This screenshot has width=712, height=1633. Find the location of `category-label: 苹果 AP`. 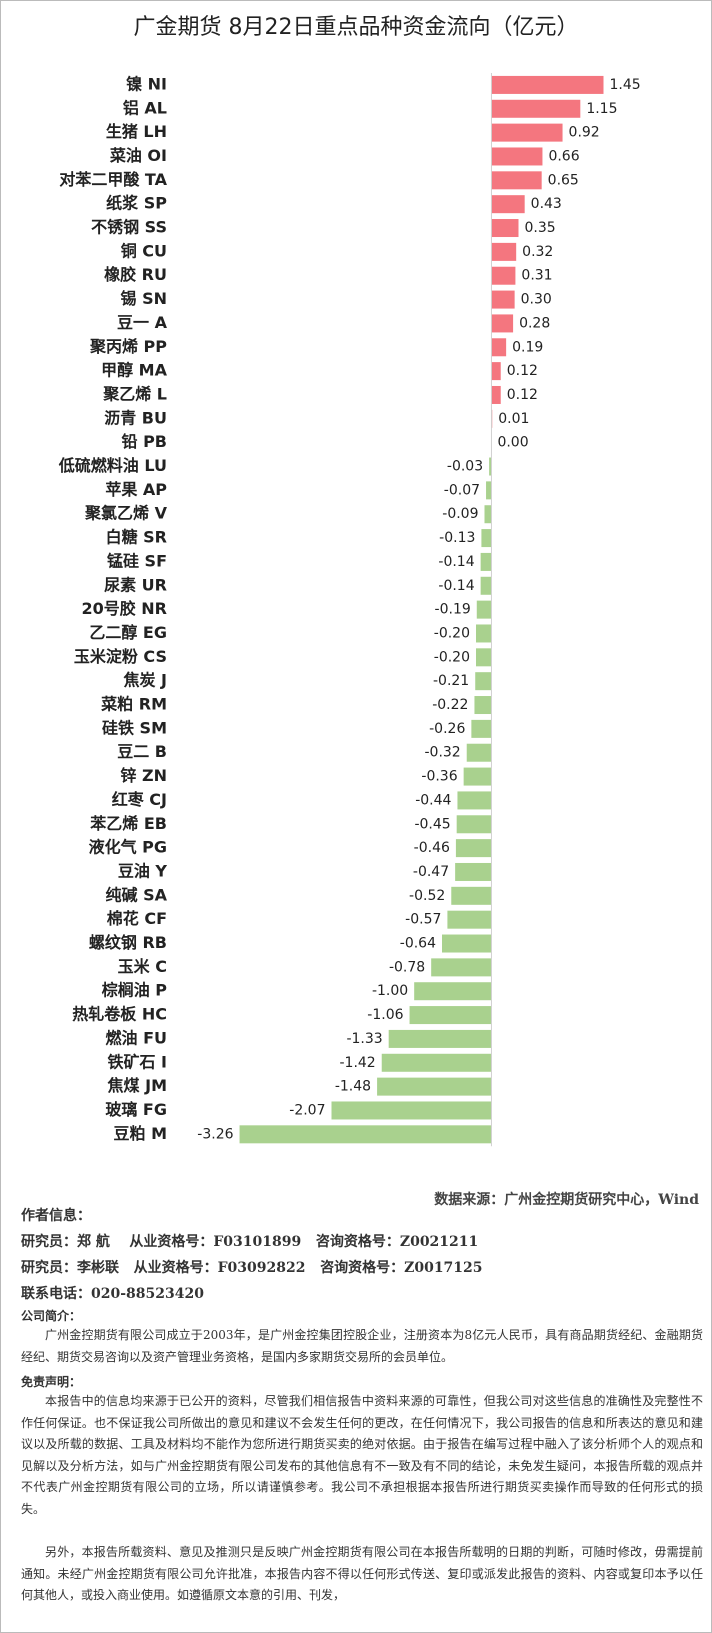

category-label: 苹果 AP is located at coordinates (136, 489).